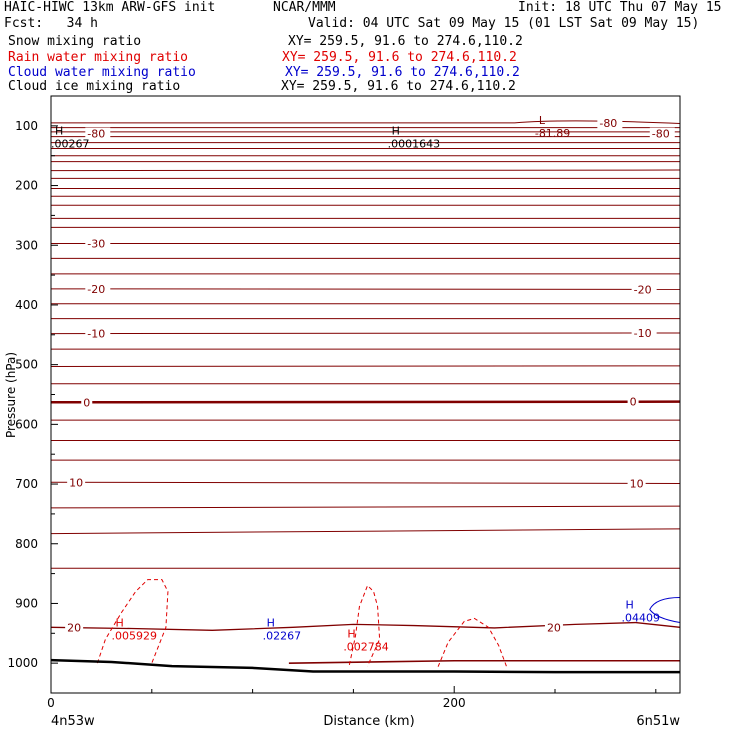 The height and width of the screenshot is (740, 740). Describe the element at coordinates (94, 86) in the screenshot. I see `field-name-cloud-ice: Cloud ice mixing ratio` at that location.